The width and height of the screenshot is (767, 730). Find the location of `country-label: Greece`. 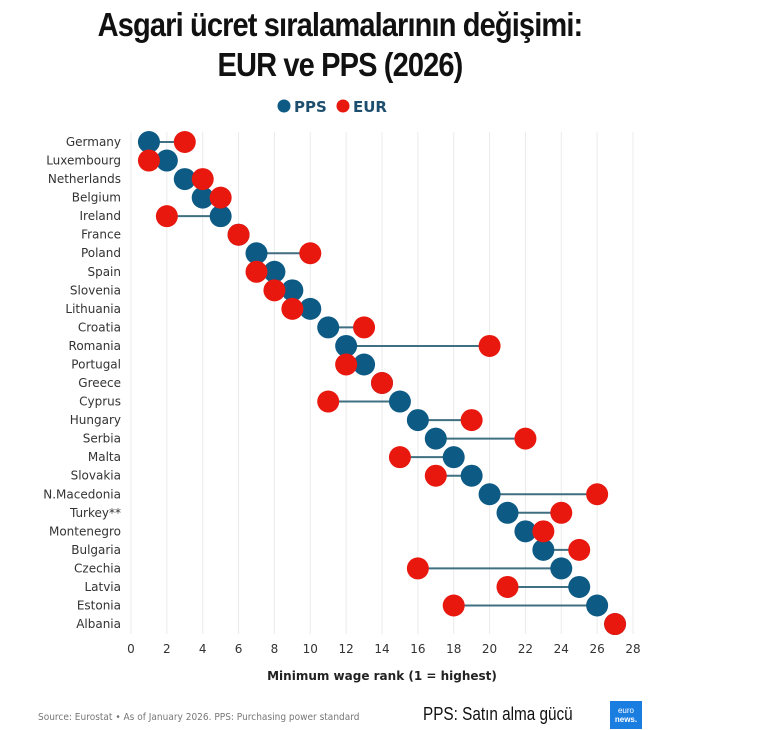

country-label: Greece is located at coordinates (99, 383).